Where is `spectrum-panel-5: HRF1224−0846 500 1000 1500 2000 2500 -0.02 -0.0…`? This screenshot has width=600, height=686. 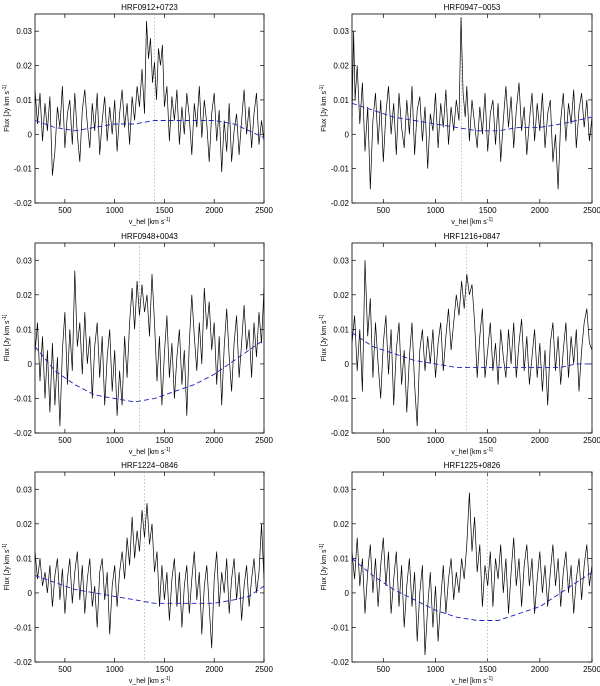
spectrum-panel-5: HRF1224−0846 500 1000 1500 2000 2500 -0.02 -0.0… is located at coordinates (137, 573).